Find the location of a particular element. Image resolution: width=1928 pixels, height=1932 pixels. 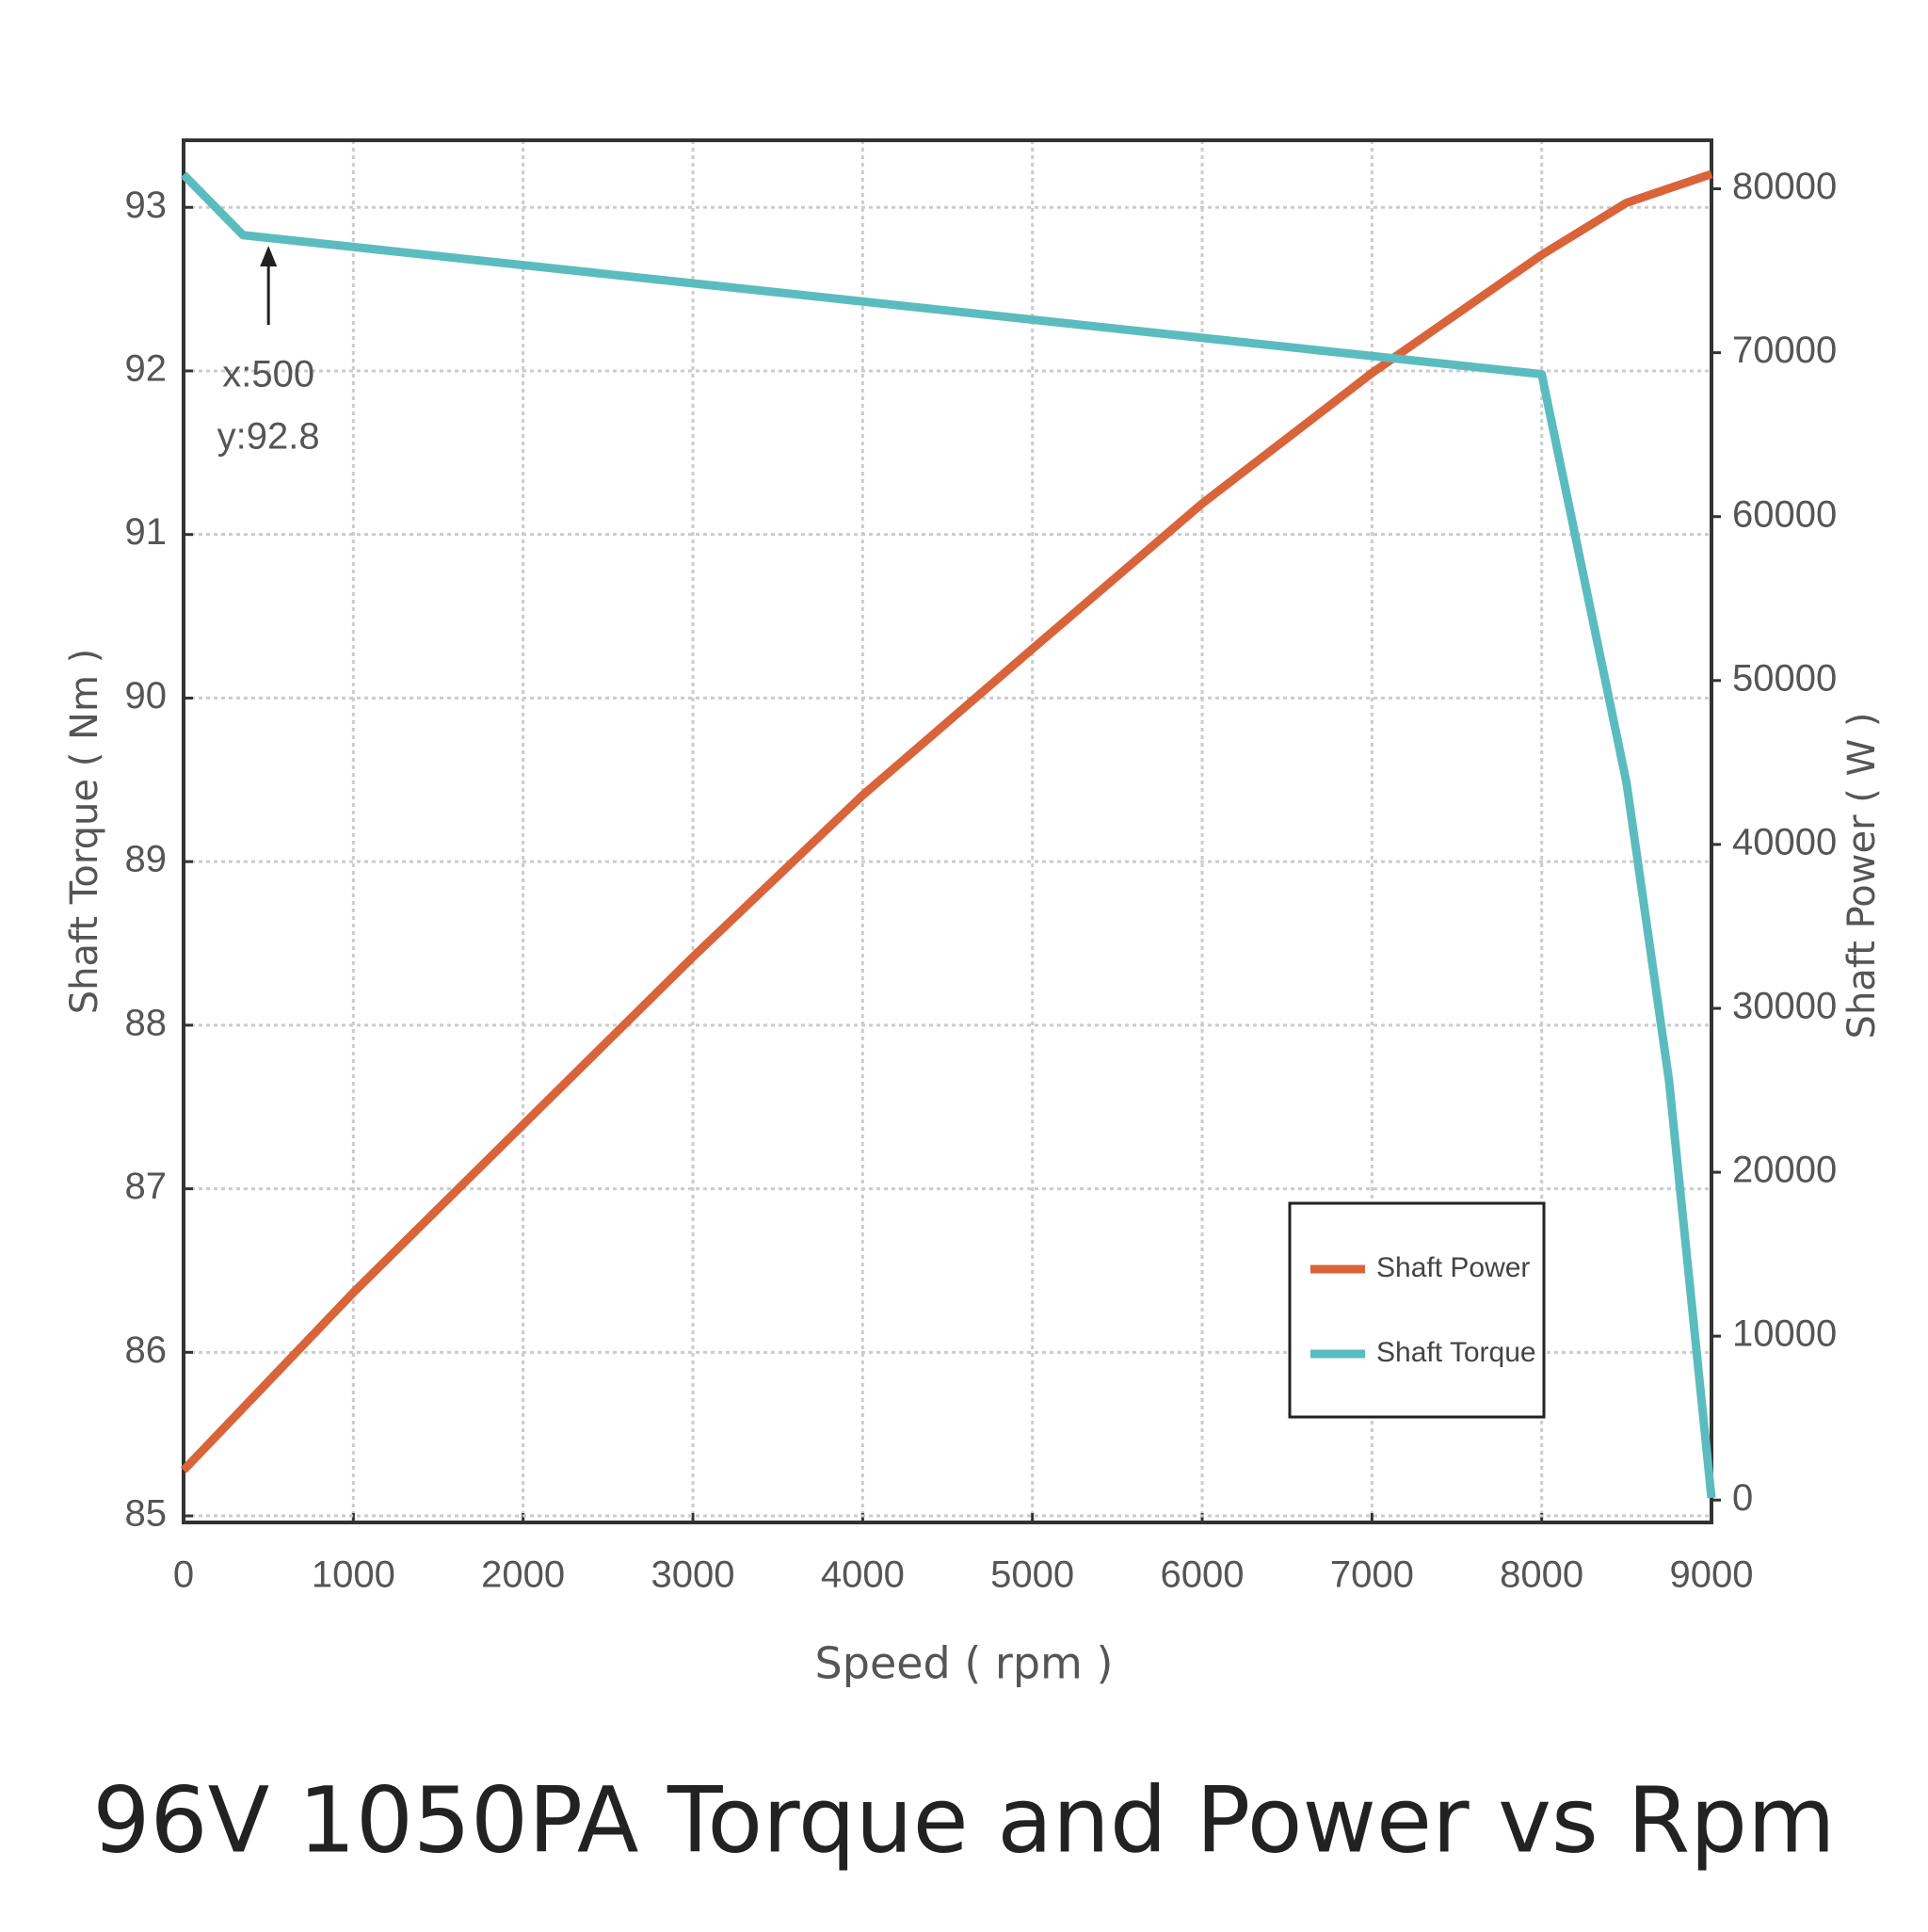

x-tick-label: 1000 is located at coordinates (353, 1575).